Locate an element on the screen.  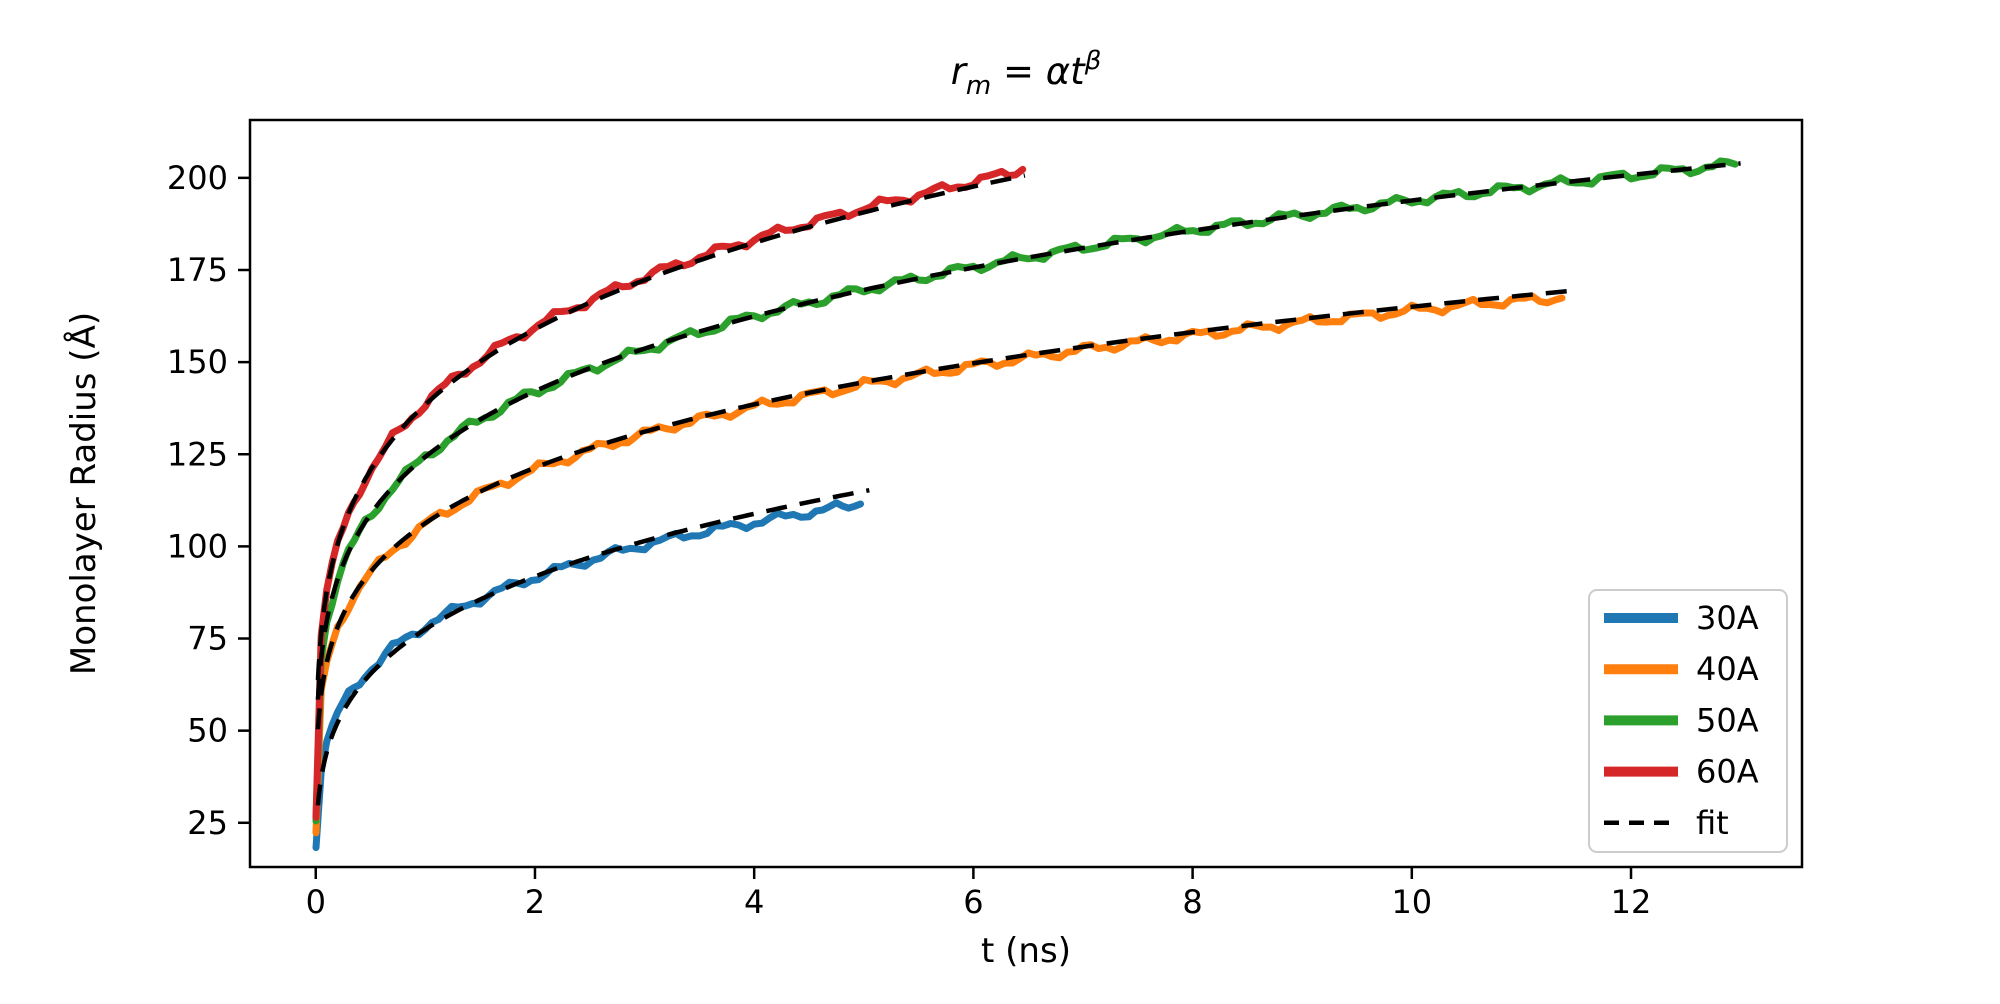
data-curve-30A is located at coordinates (588, 675).